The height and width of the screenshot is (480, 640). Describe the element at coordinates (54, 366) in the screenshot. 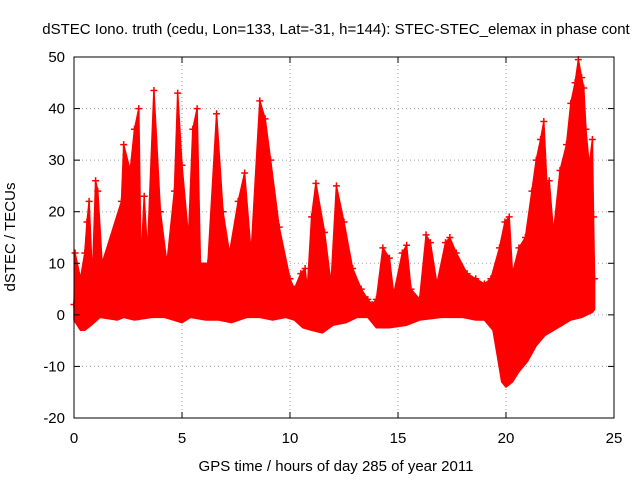

I see `y-tick-label: -10` at that location.